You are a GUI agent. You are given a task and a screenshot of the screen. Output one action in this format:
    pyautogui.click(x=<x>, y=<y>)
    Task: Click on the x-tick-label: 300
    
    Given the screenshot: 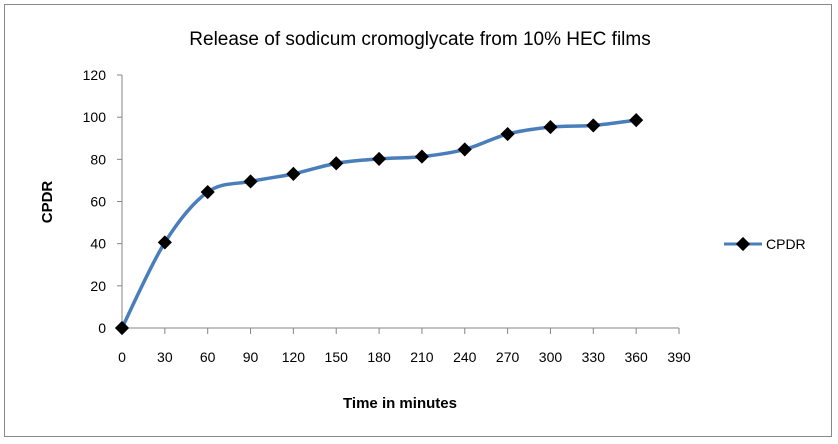 What is the action you would take?
    pyautogui.click(x=551, y=357)
    